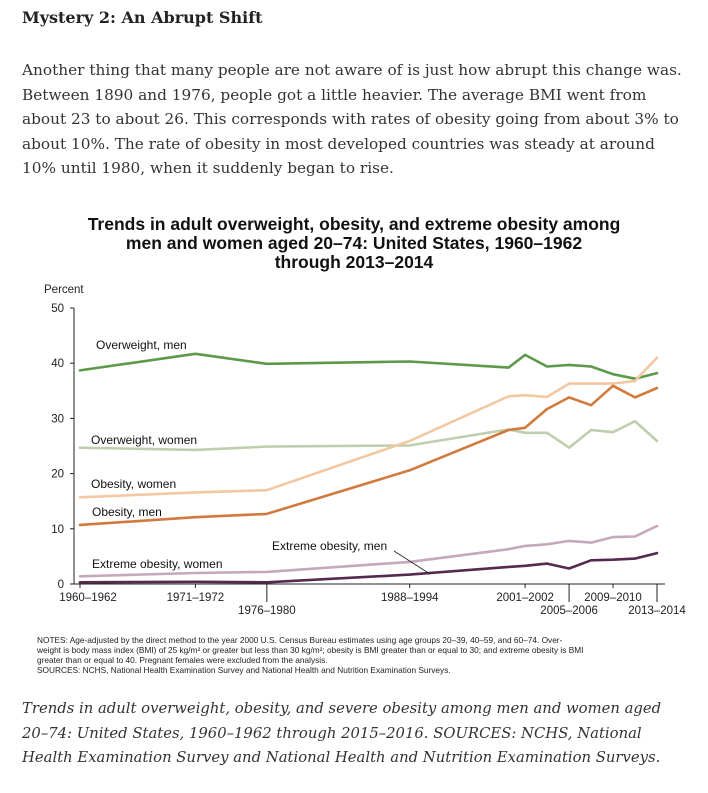  I want to click on series-label: Extreme obesity, men, so click(329, 546).